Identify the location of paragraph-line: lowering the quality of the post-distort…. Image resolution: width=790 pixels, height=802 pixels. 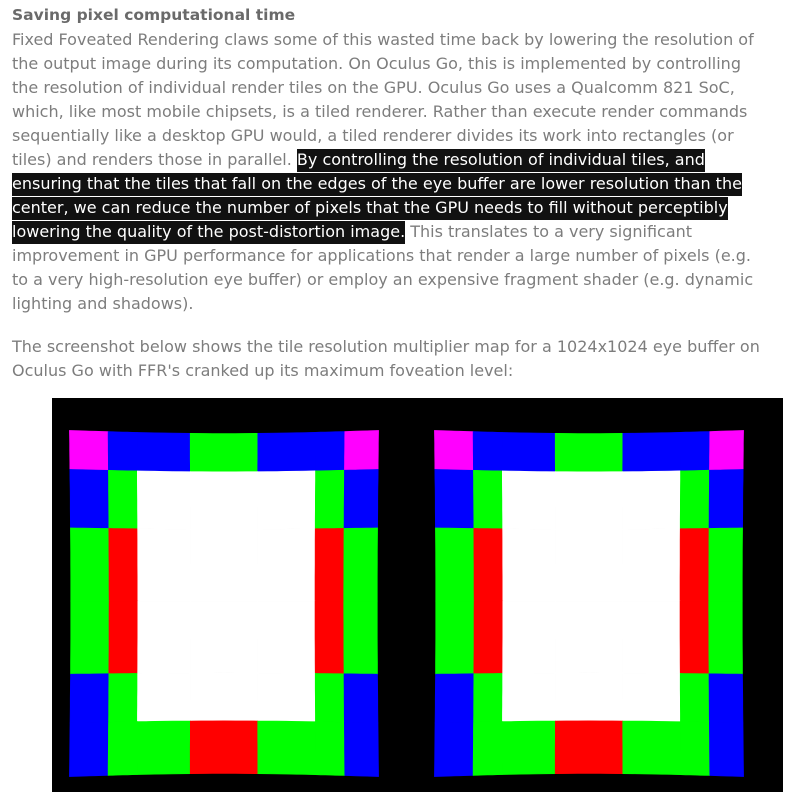
(398, 232).